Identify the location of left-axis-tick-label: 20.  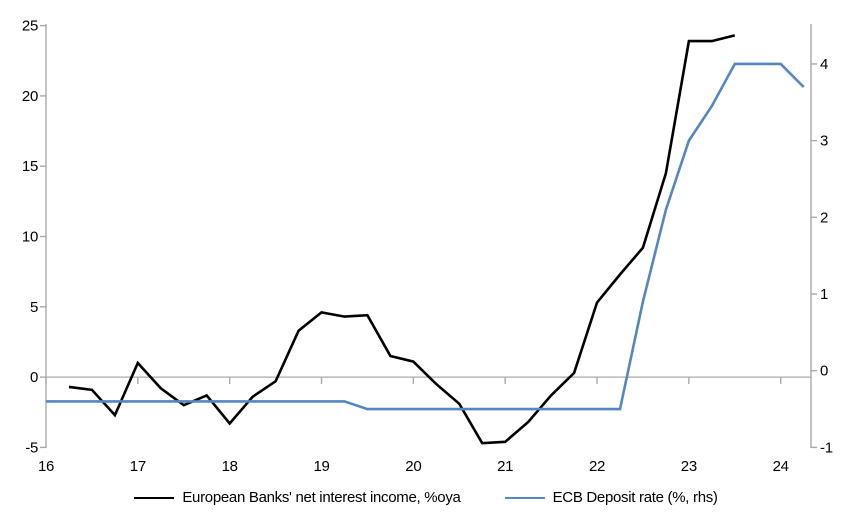
(30, 96).